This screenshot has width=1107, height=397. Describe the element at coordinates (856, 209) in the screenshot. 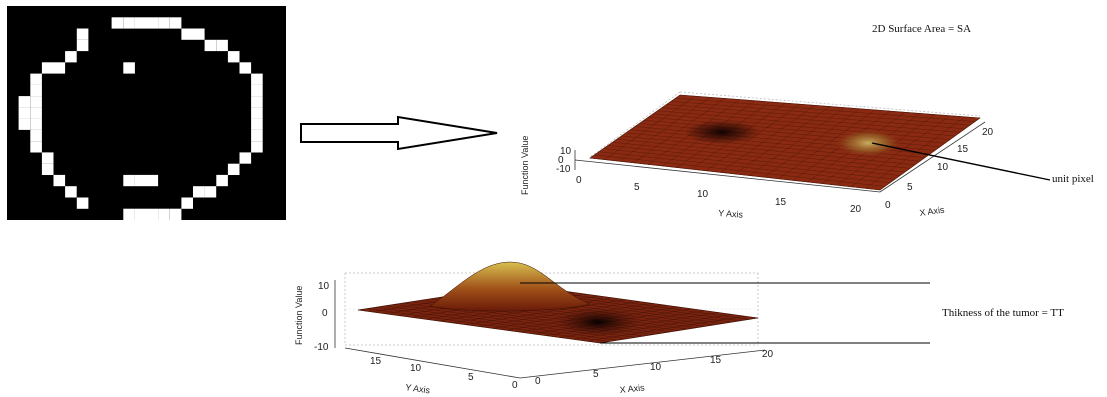

I see `top-ytick: 20` at that location.